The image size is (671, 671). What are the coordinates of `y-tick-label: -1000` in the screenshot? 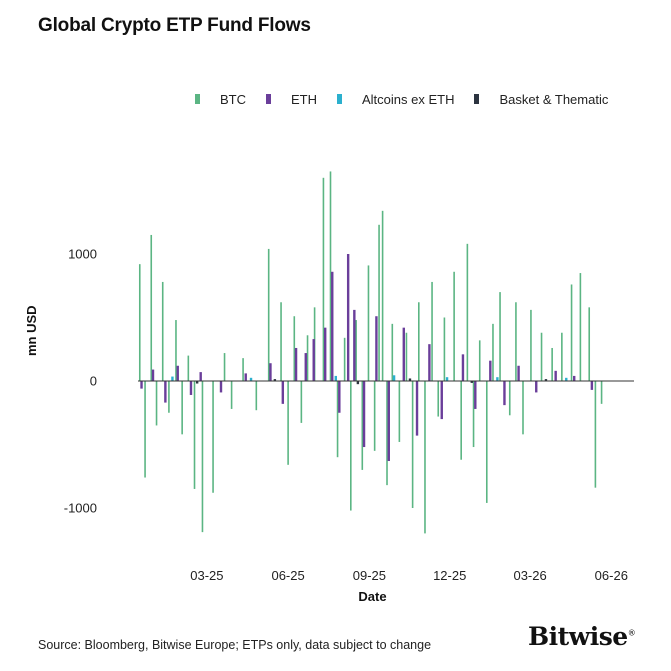 It's located at (80, 508).